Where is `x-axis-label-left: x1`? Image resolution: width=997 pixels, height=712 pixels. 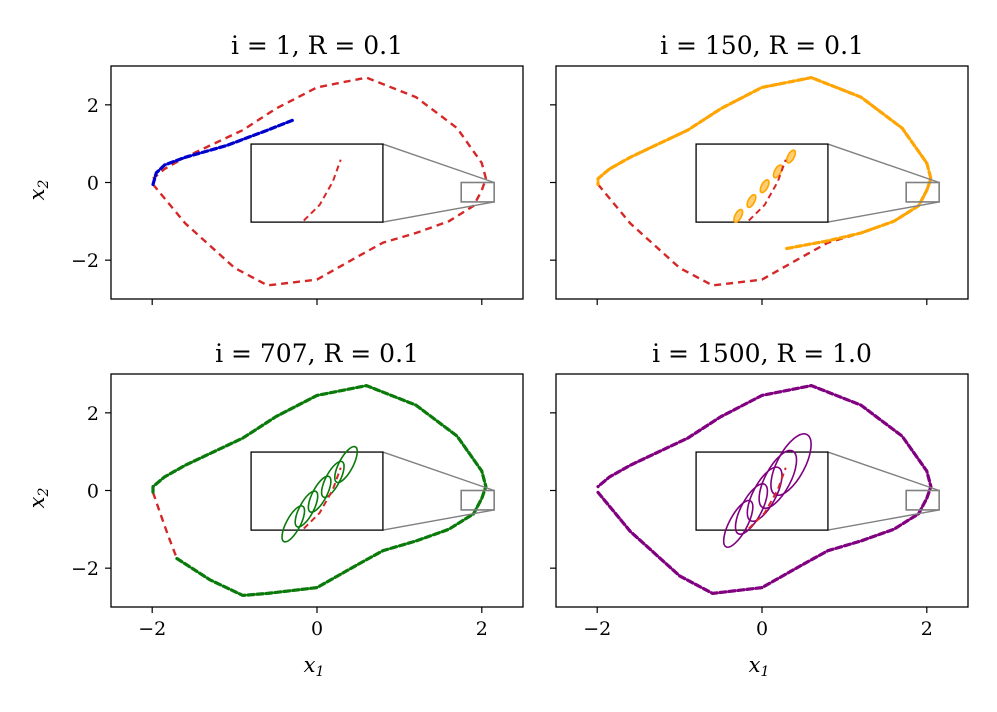 x-axis-label-left: x1 is located at coordinates (314, 666).